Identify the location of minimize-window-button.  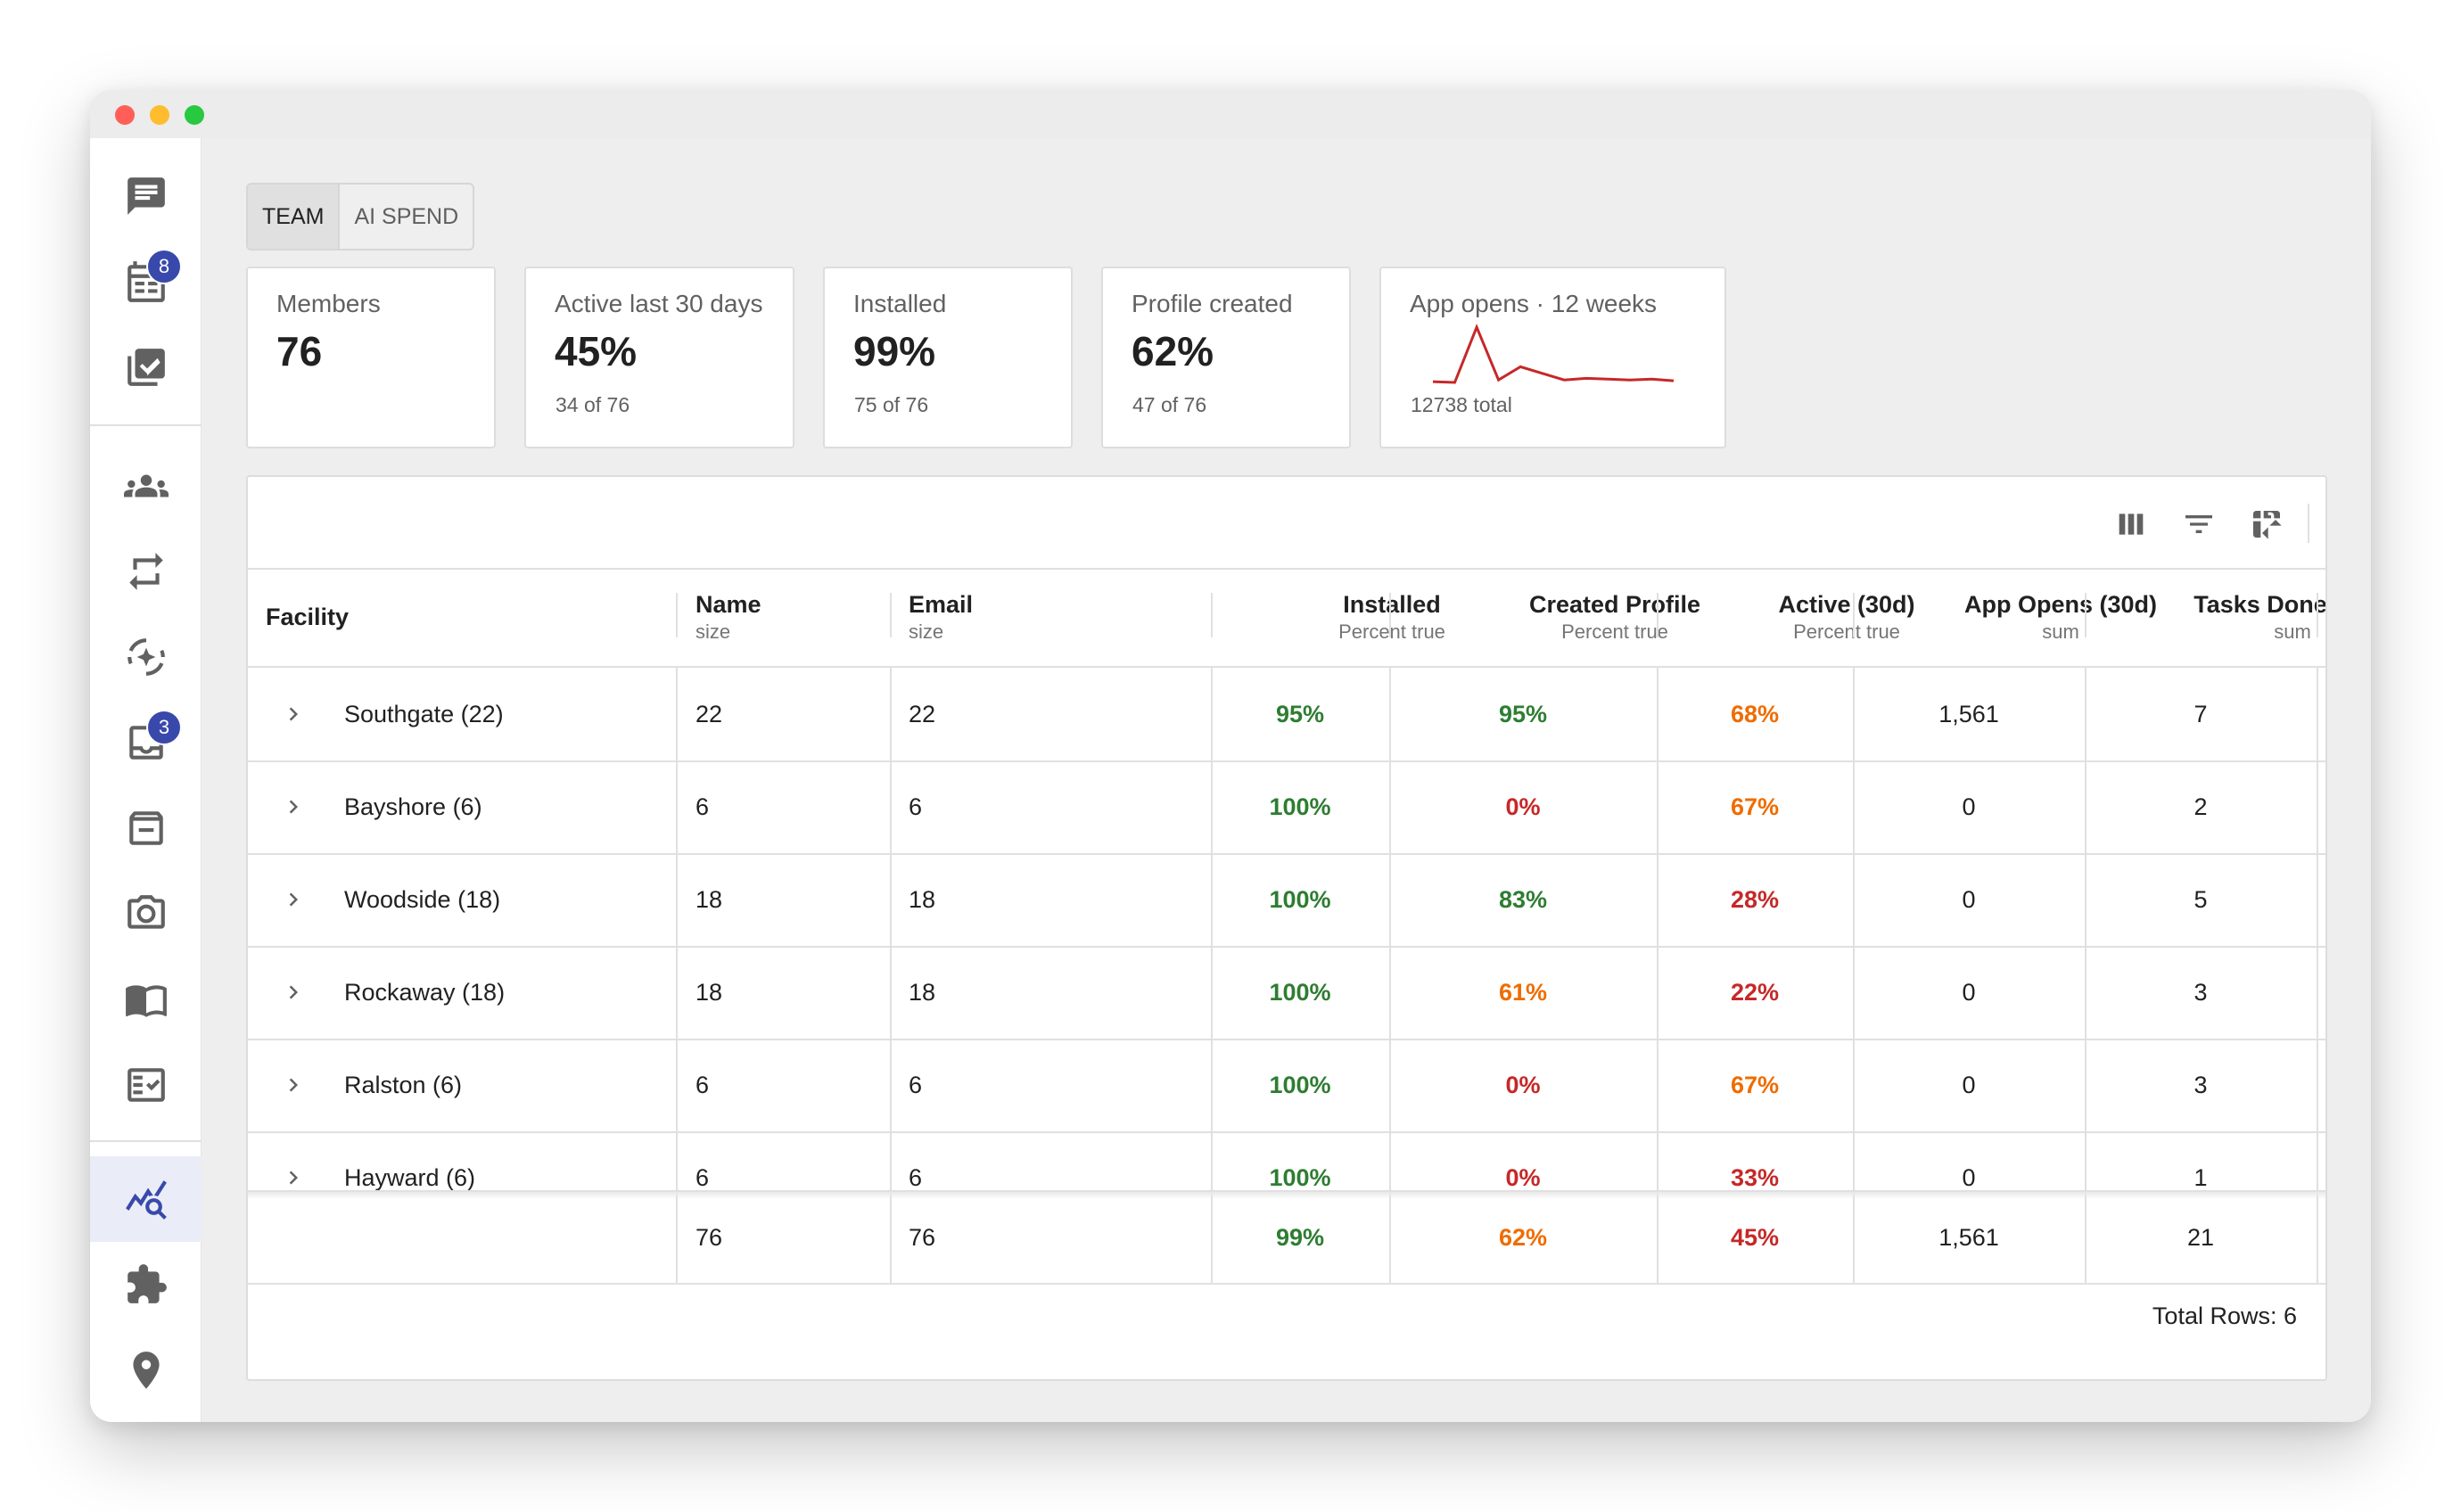
(159, 115).